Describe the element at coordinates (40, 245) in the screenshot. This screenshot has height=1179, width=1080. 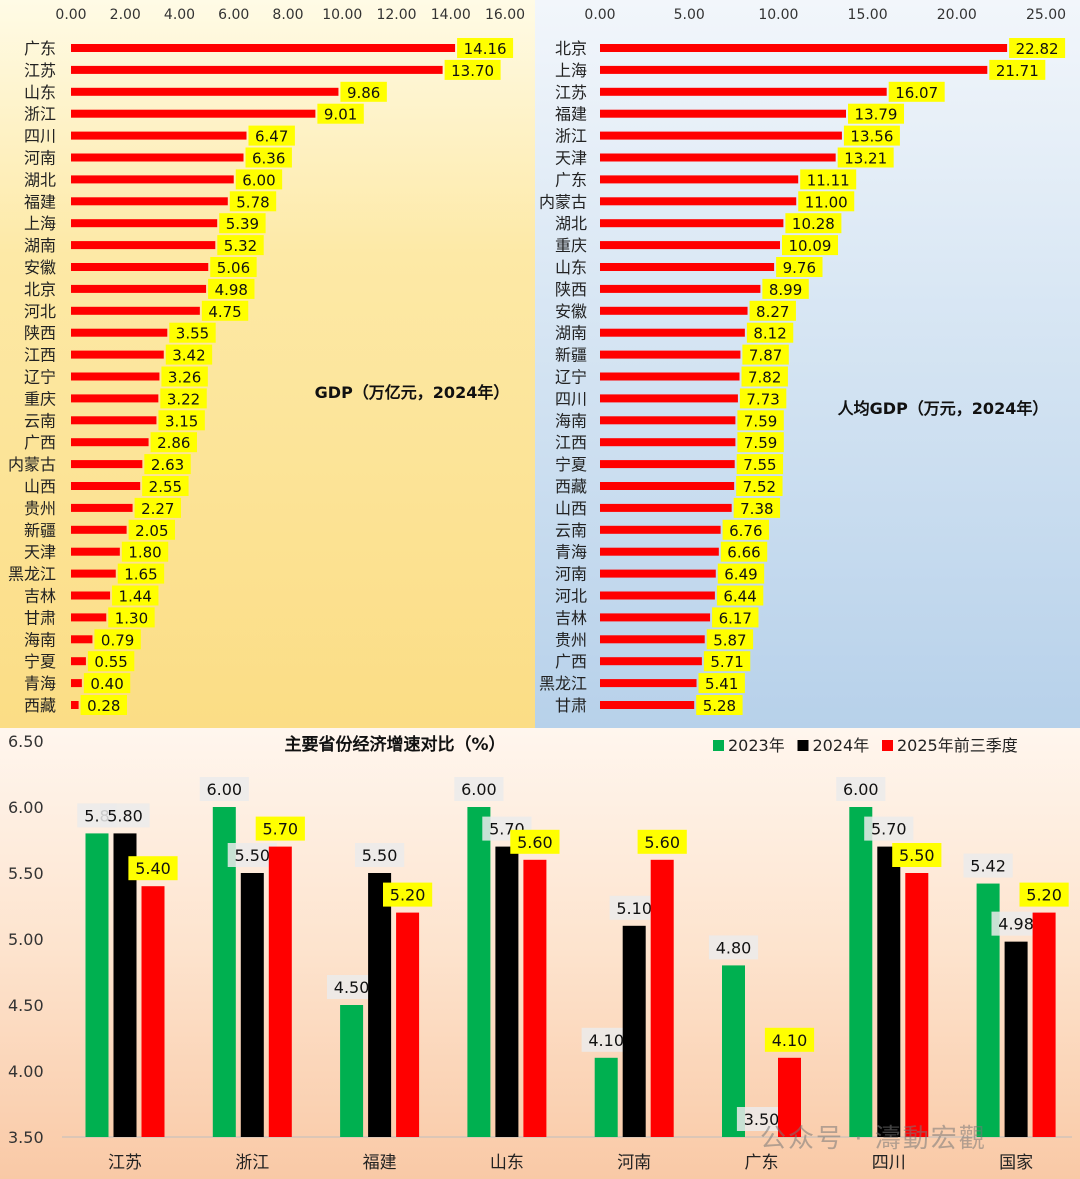
I see `gdp-category-label: 湖南` at that location.